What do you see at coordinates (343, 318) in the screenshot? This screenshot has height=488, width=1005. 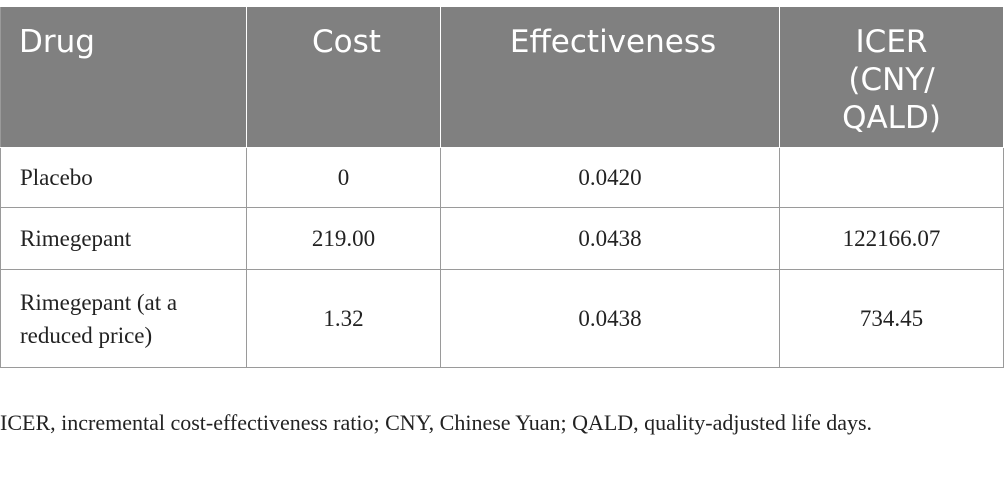 I see `cell-cost: 1.32` at bounding box center [343, 318].